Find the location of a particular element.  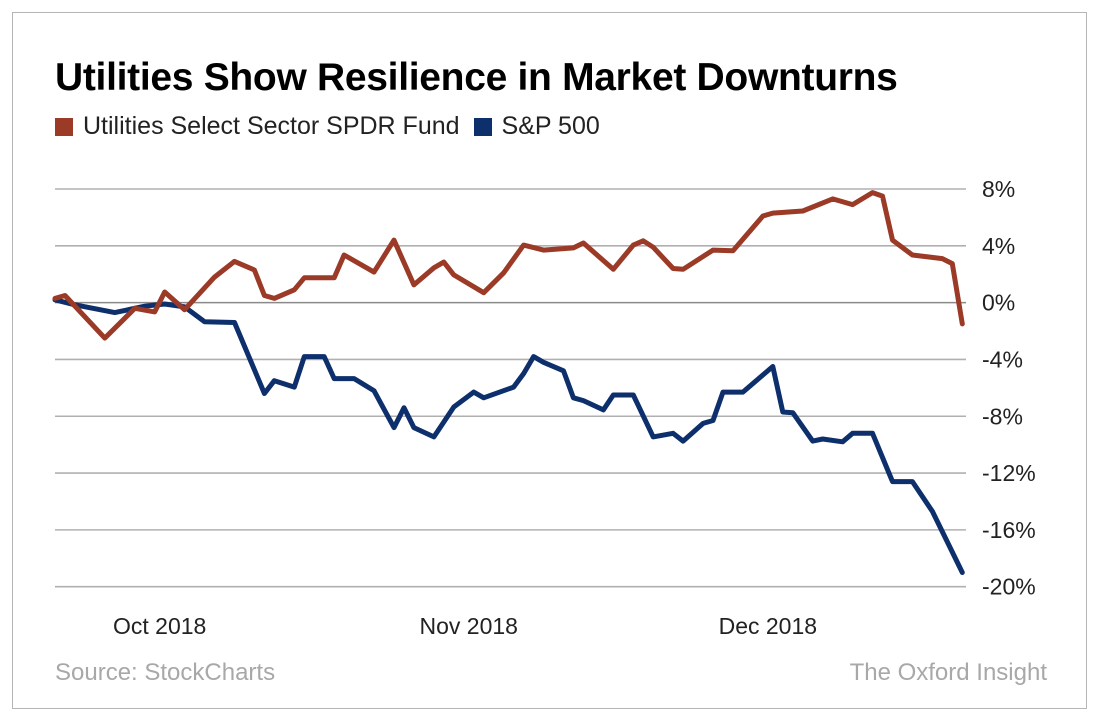

legend-swatch-sp500 is located at coordinates (482, 126).